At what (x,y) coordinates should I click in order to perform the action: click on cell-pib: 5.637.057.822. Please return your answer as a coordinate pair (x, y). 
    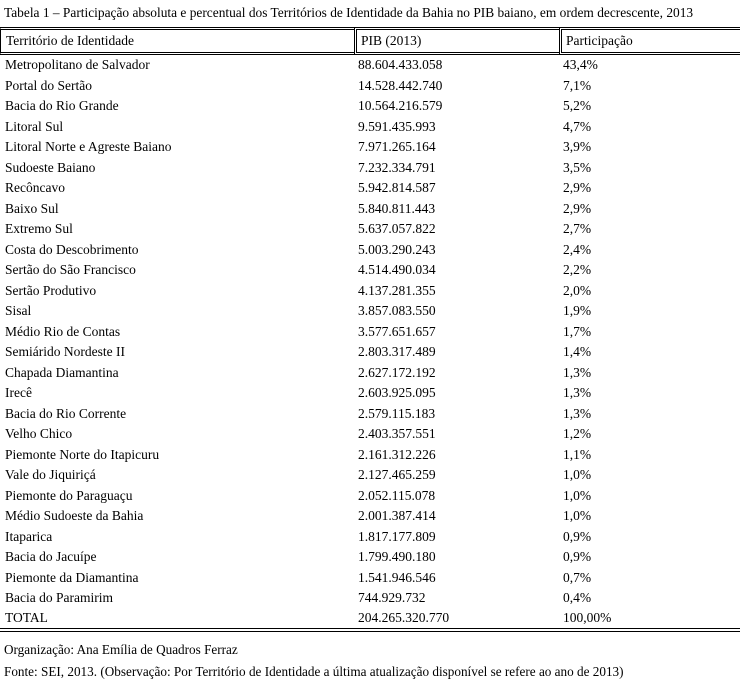
    Looking at the image, I should click on (397, 229).